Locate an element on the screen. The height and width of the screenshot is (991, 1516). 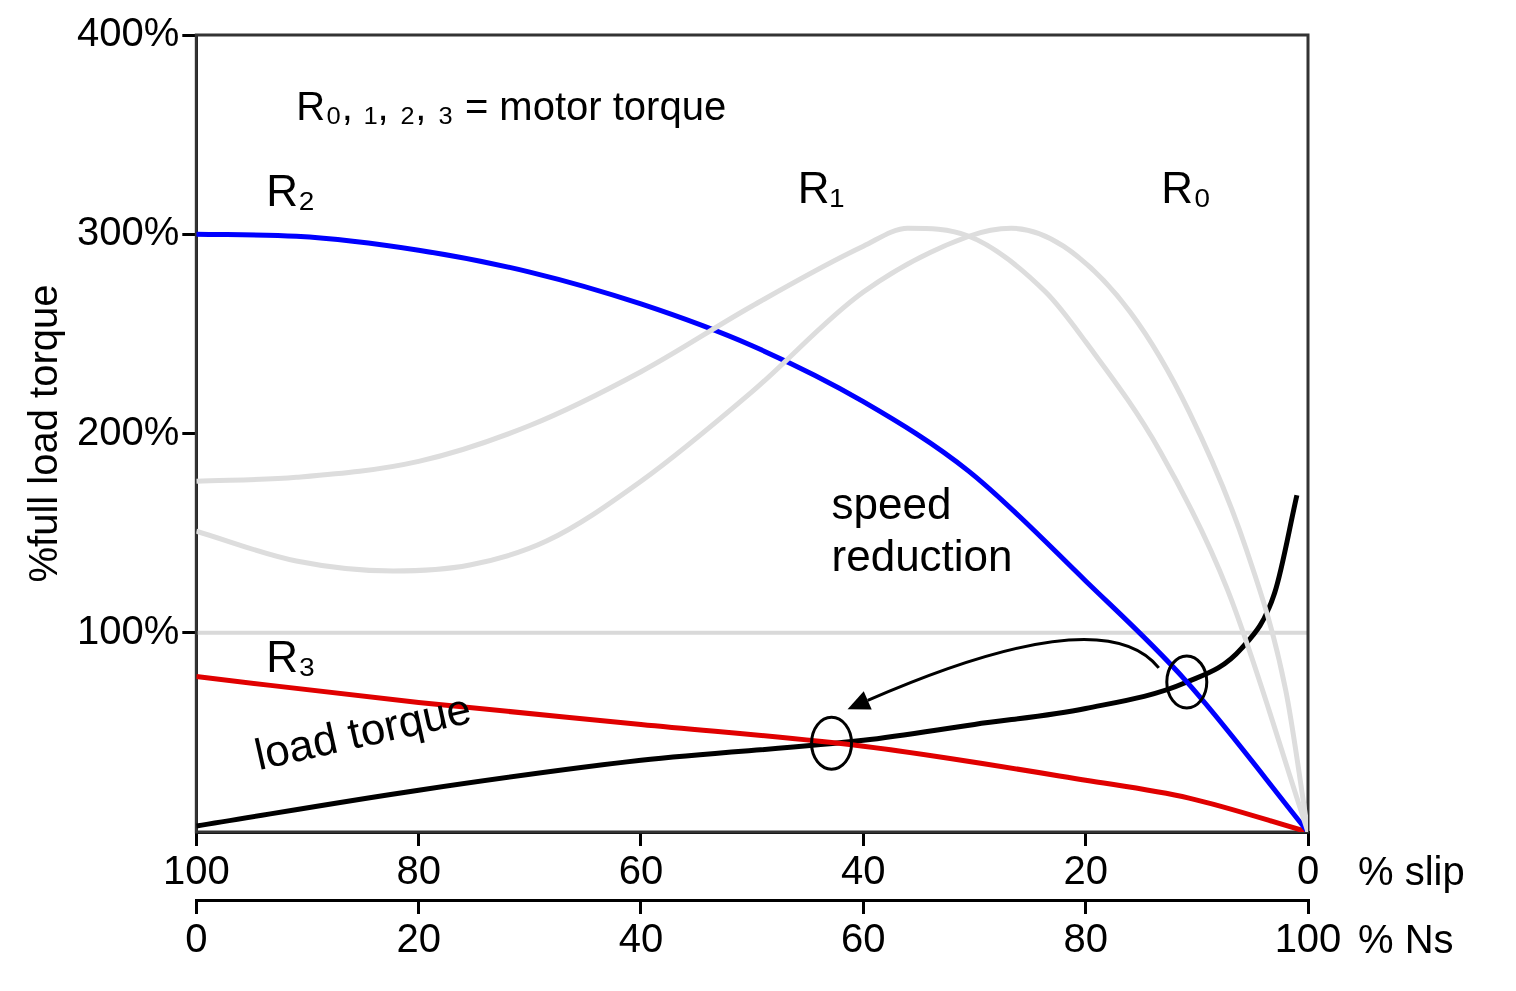
text: R₀ is located at coordinates (1186, 188).